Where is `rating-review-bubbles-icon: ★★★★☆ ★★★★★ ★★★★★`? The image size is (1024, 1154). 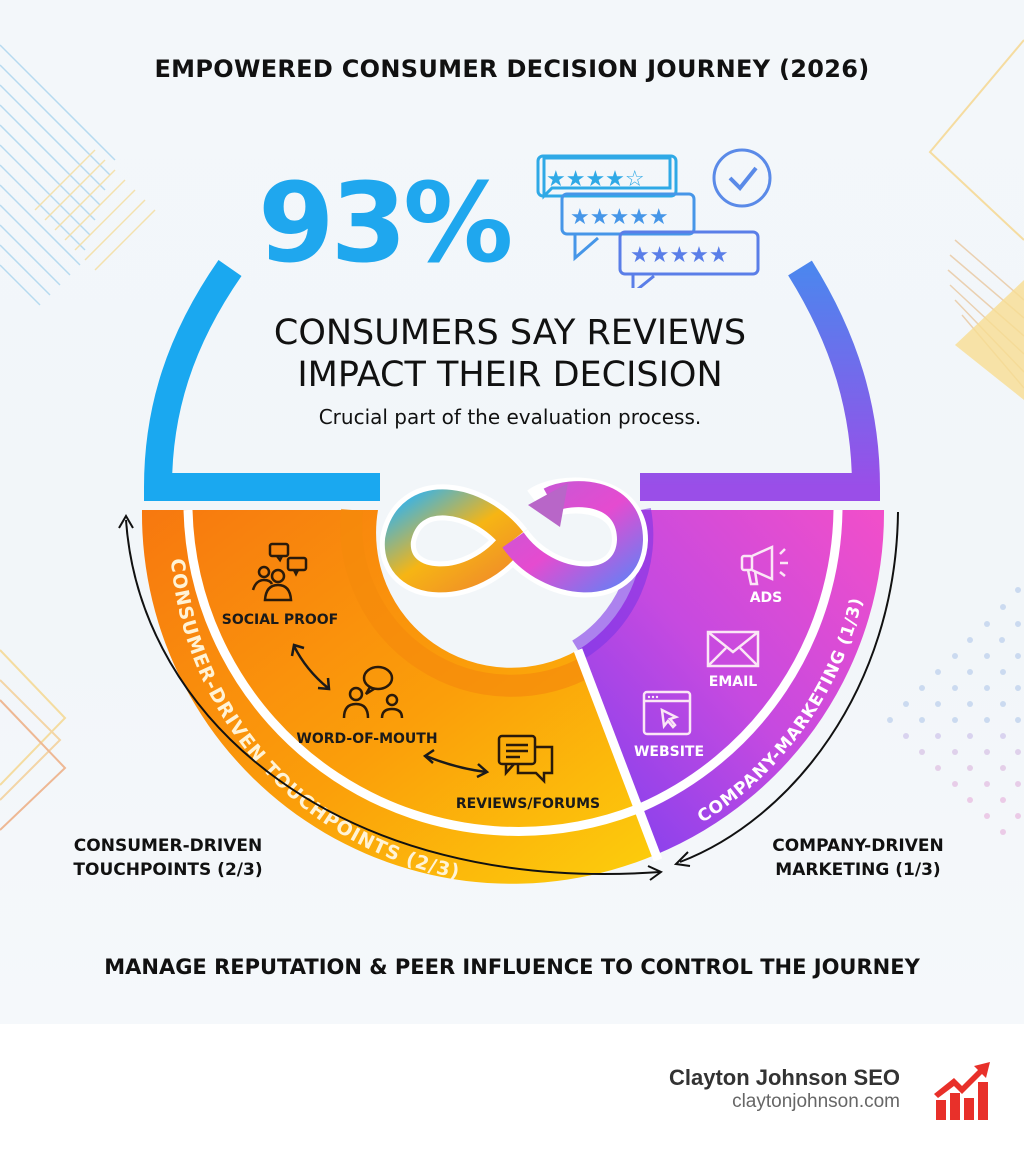
rating-review-bubbles-icon: ★★★★☆ ★★★★★ ★★★★★ is located at coordinates (654, 218).